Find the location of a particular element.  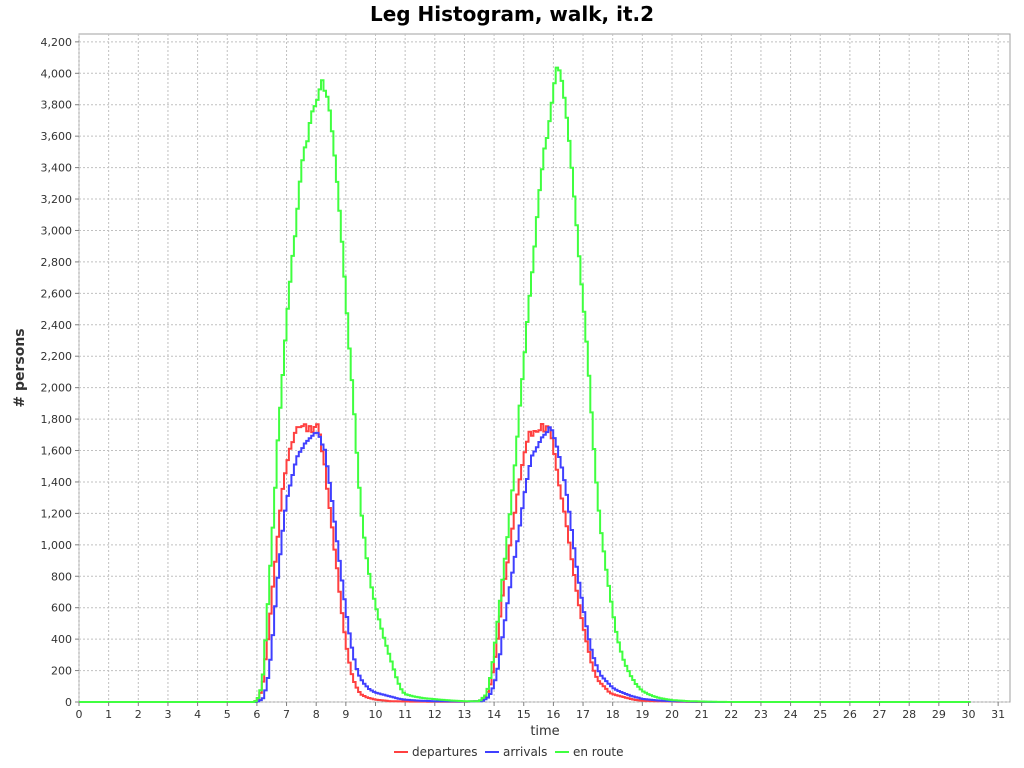

y-tick-label: 4,200 is located at coordinates (57, 42).